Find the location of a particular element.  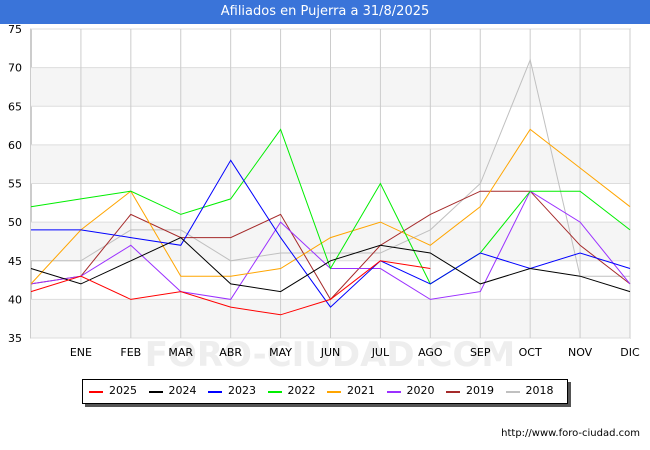

x-tick-label: AGO is located at coordinates (430, 352).